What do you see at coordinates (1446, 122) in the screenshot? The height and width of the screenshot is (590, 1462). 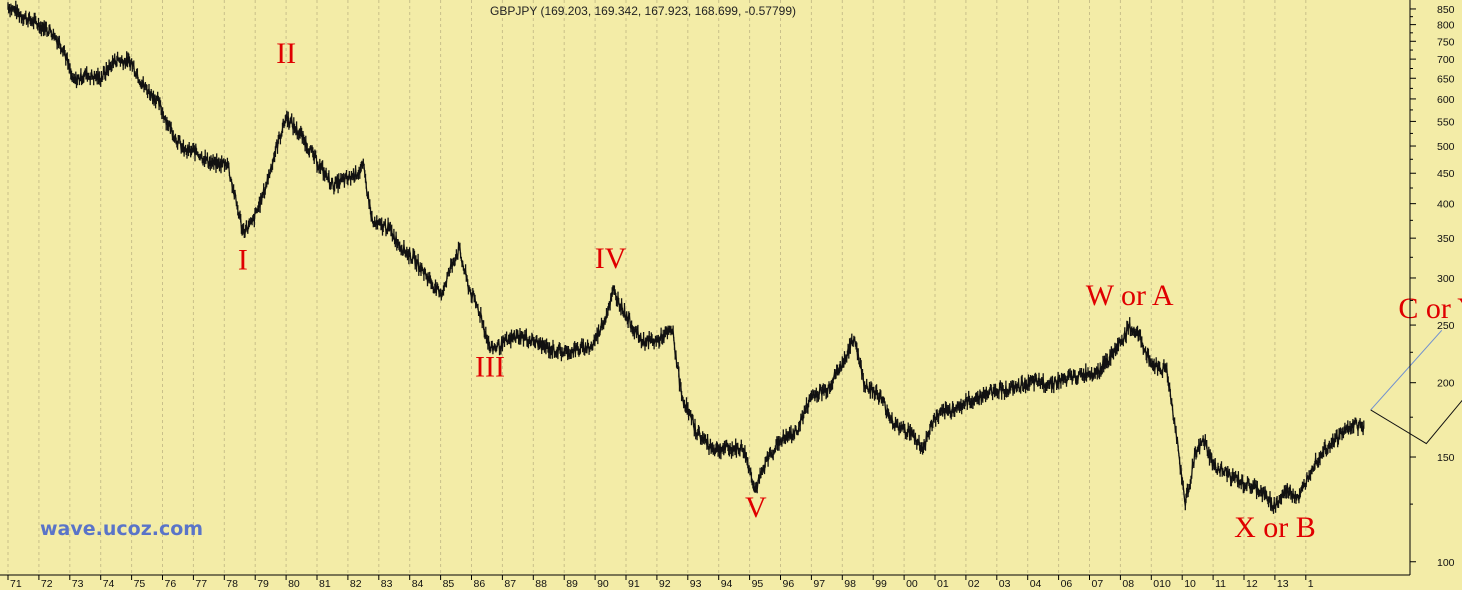 I see `y-tick-label: 550` at bounding box center [1446, 122].